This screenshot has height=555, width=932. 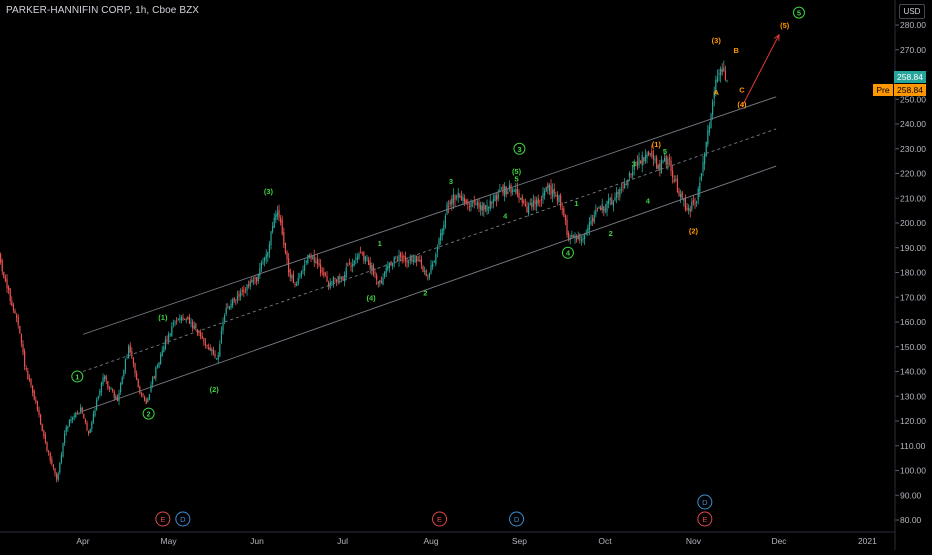 What do you see at coordinates (434, 510) in the screenshot?
I see `event-markers-layer: E D E DDE` at bounding box center [434, 510].